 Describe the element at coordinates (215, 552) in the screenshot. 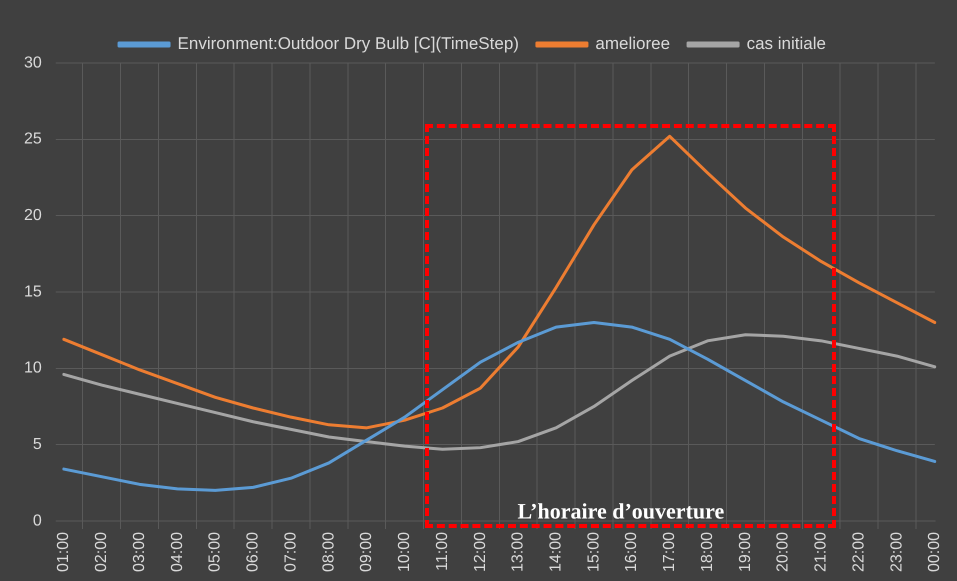

I see `x-tick-label: 05:00` at that location.